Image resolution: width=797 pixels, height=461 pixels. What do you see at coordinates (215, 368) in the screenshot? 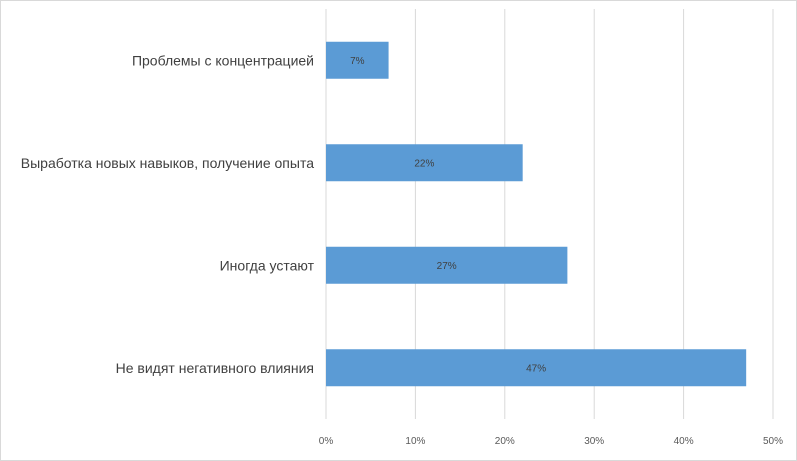
I see `category-label: Не видят негативного влияния` at bounding box center [215, 368].